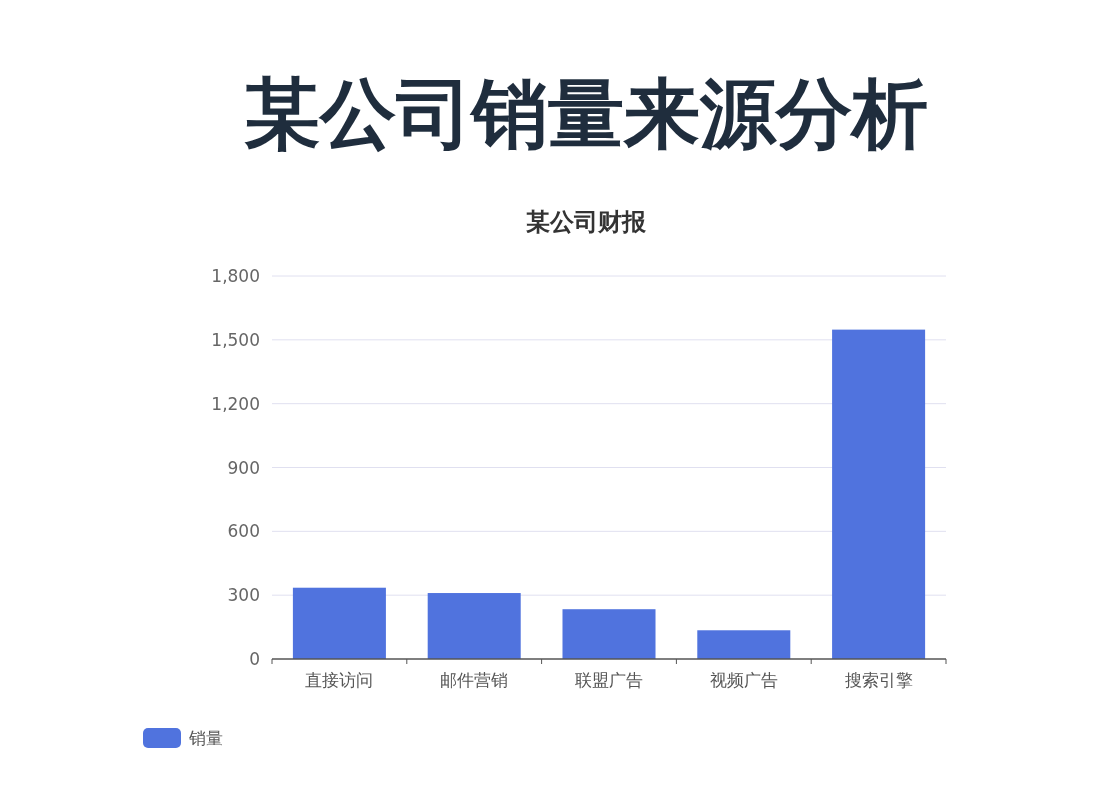 This screenshot has height=812, width=1120. What do you see at coordinates (586, 222) in the screenshot?
I see `chart-subtitle: 某公司财报` at bounding box center [586, 222].